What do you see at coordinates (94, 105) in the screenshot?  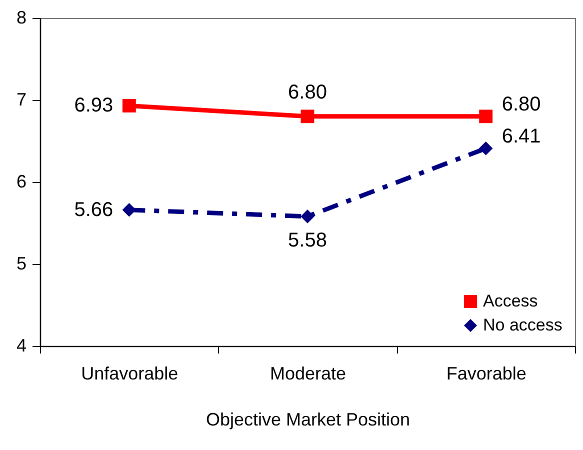 I see `data-label: 6.93` at bounding box center [94, 105].